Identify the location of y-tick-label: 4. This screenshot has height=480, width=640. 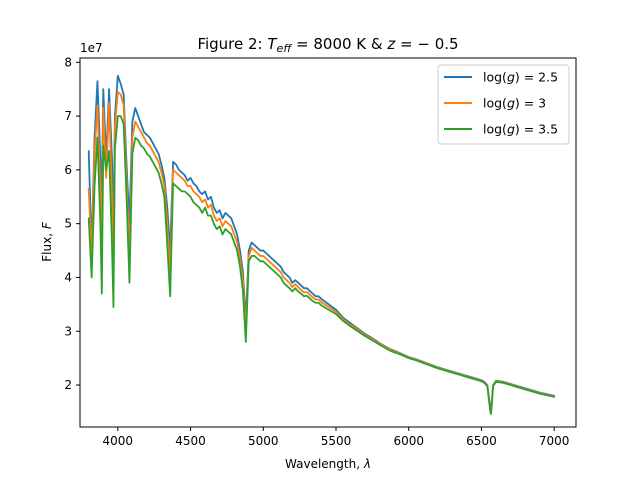
(68, 277).